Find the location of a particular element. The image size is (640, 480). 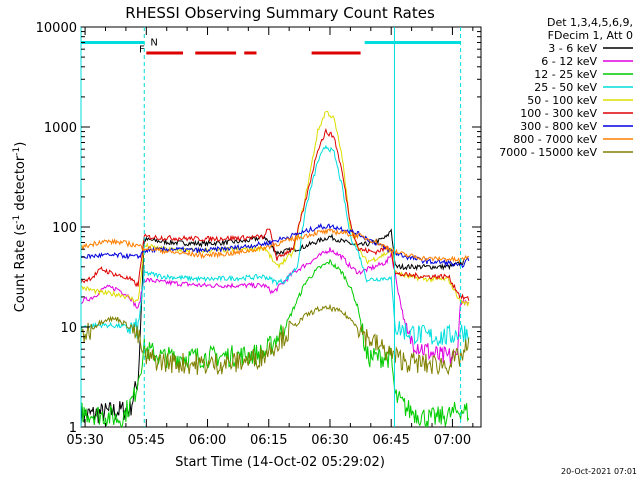

legend-label: 25 - 50 keV is located at coordinates (565, 87).